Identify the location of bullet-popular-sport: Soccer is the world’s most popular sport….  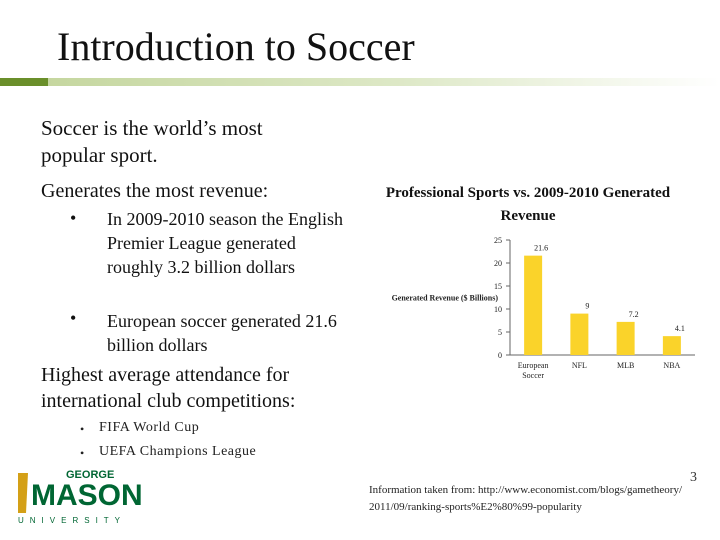
(181, 142).